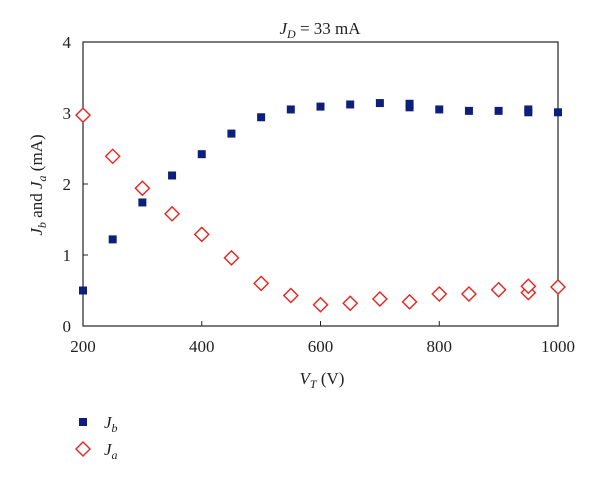  I want to click on y-label-rest: (mA), so click(36, 154).